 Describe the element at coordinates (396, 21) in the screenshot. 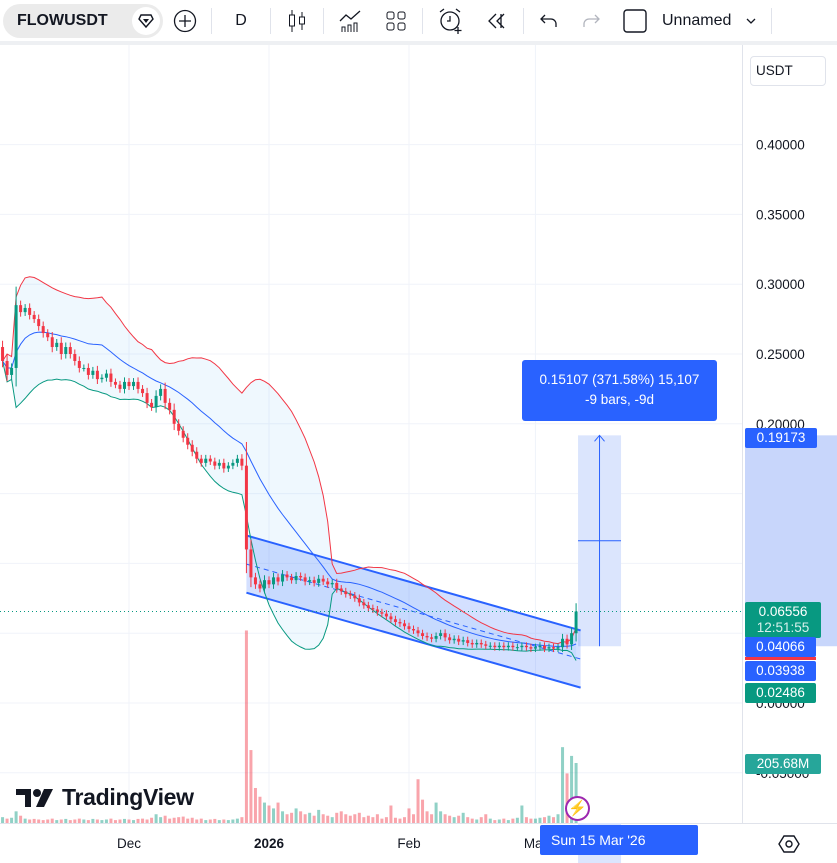

I see `layouts-icon` at that location.